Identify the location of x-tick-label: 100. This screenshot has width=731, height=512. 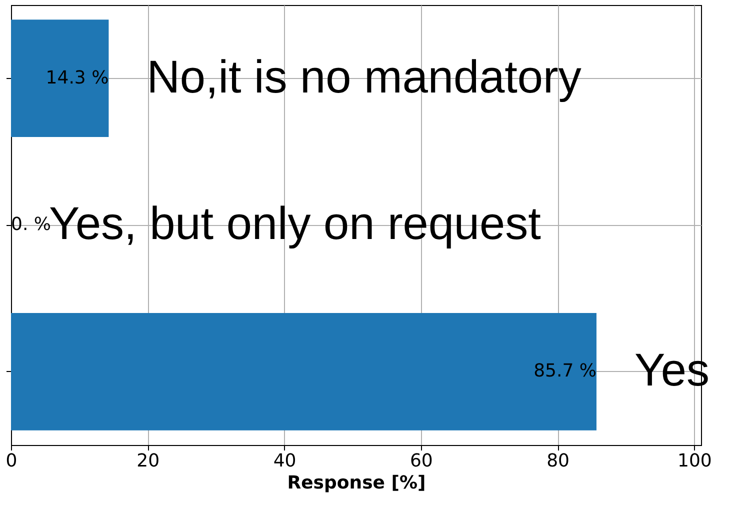
(694, 461).